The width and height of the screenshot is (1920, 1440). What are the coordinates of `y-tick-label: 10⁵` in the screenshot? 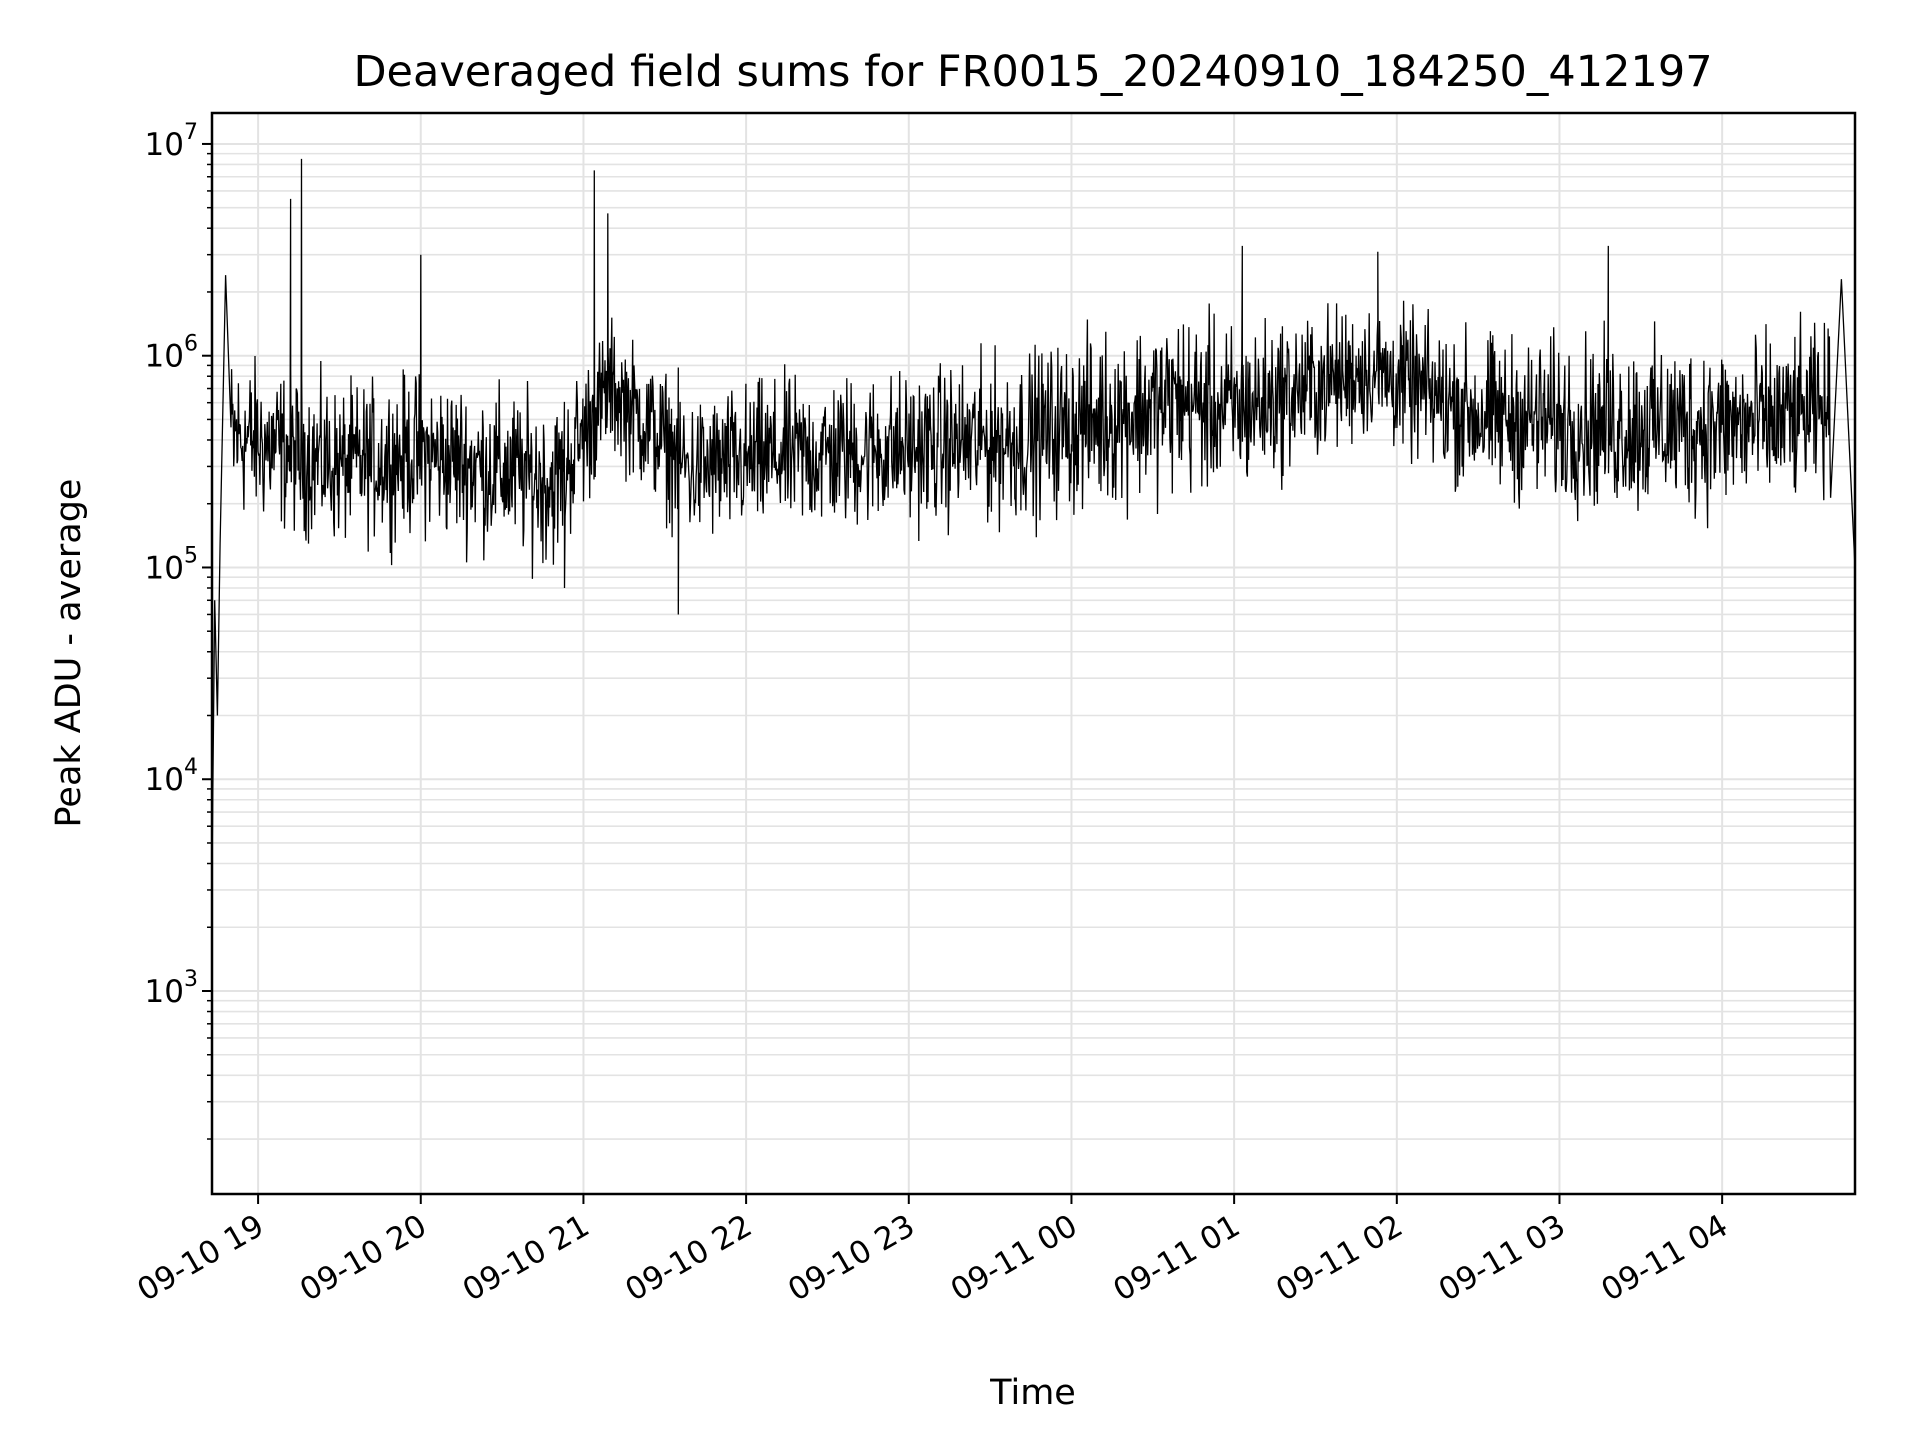 It's located at (171, 564).